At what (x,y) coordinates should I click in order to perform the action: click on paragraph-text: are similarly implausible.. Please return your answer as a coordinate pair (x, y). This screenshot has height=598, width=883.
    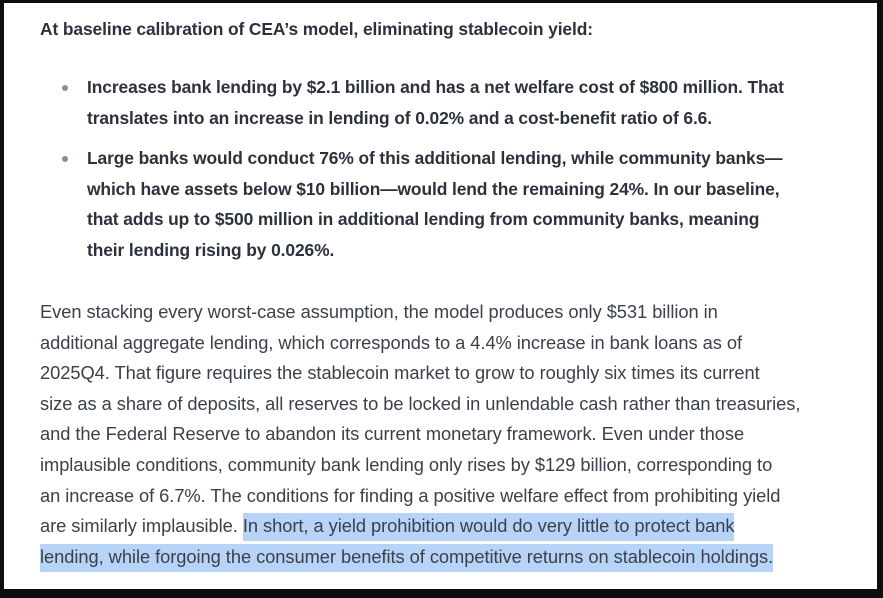
    Looking at the image, I should click on (141, 526).